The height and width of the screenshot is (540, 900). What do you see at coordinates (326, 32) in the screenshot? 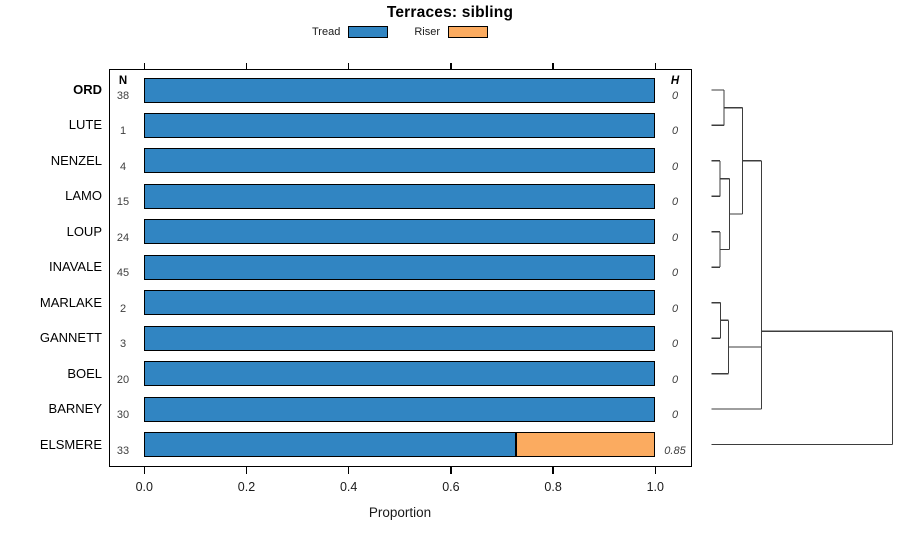
I see `legend-label: Tread` at bounding box center [326, 32].